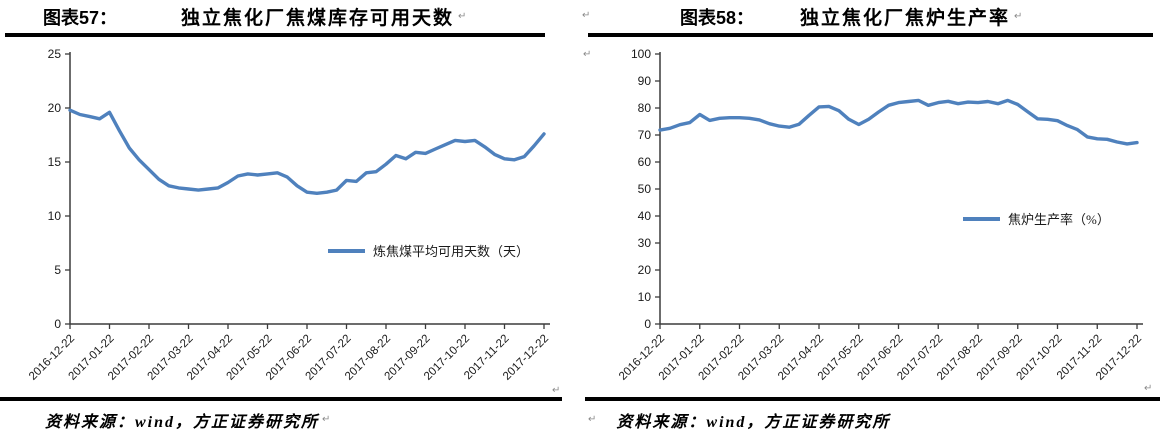  What do you see at coordinates (645, 81) in the screenshot?
I see `y-axis-tick-label: 90` at bounding box center [645, 81].